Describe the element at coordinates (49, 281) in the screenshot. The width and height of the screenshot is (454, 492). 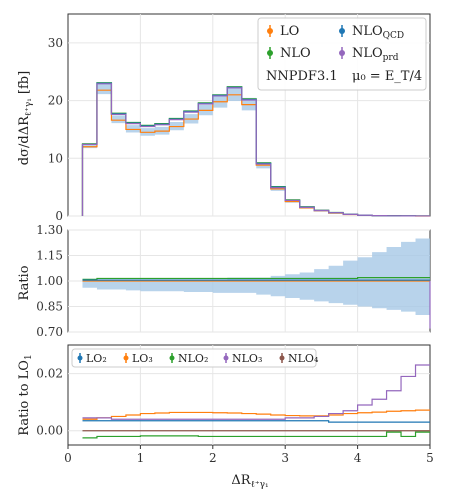
I see `ratio-ytick-2: 1.00` at that location.